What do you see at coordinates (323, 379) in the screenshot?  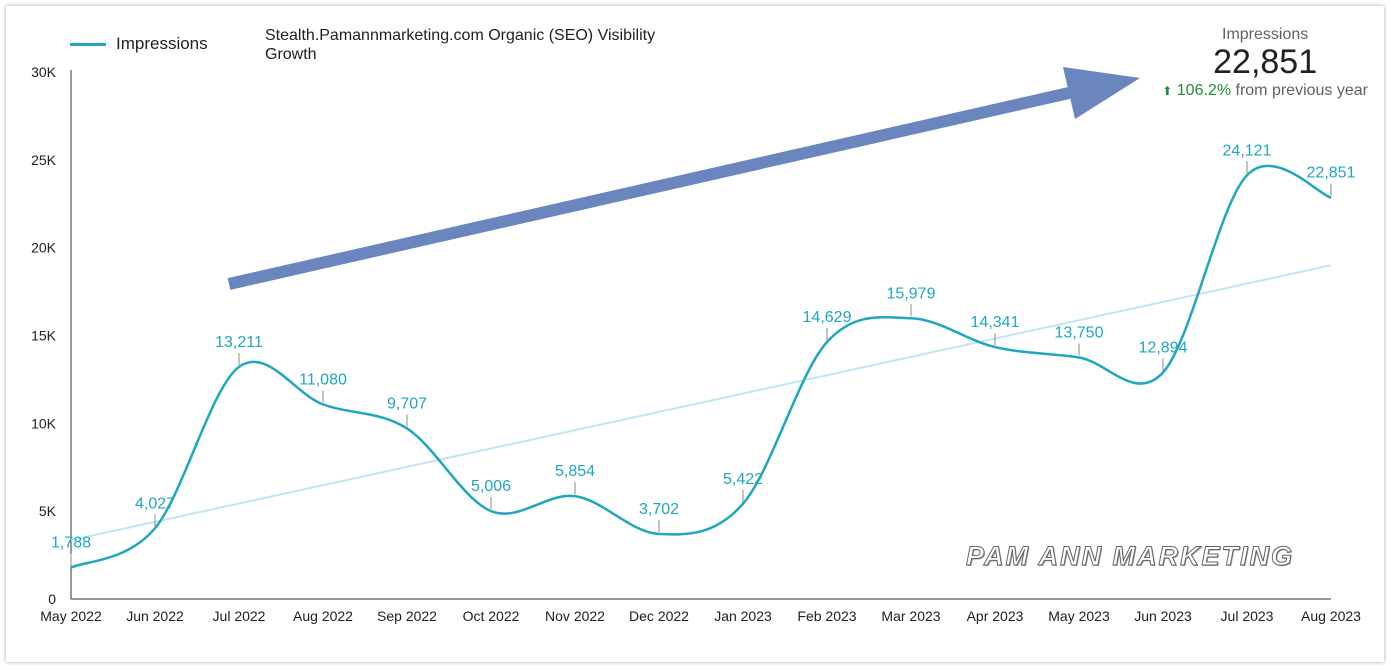 I see `data-label: 11,080` at bounding box center [323, 379].